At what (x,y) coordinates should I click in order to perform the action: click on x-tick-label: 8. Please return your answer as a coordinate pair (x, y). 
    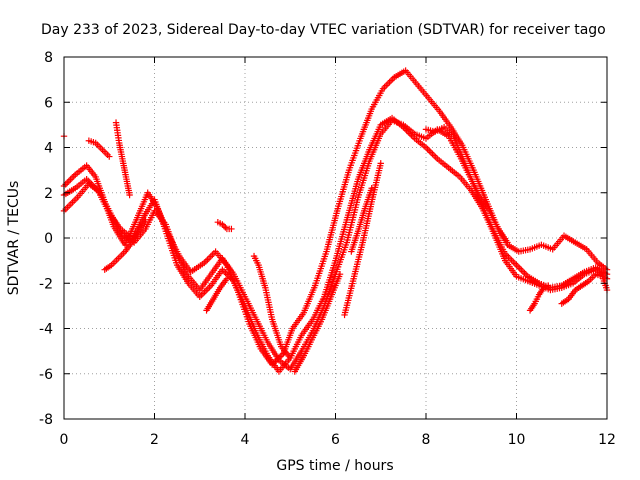
    Looking at the image, I should click on (426, 440).